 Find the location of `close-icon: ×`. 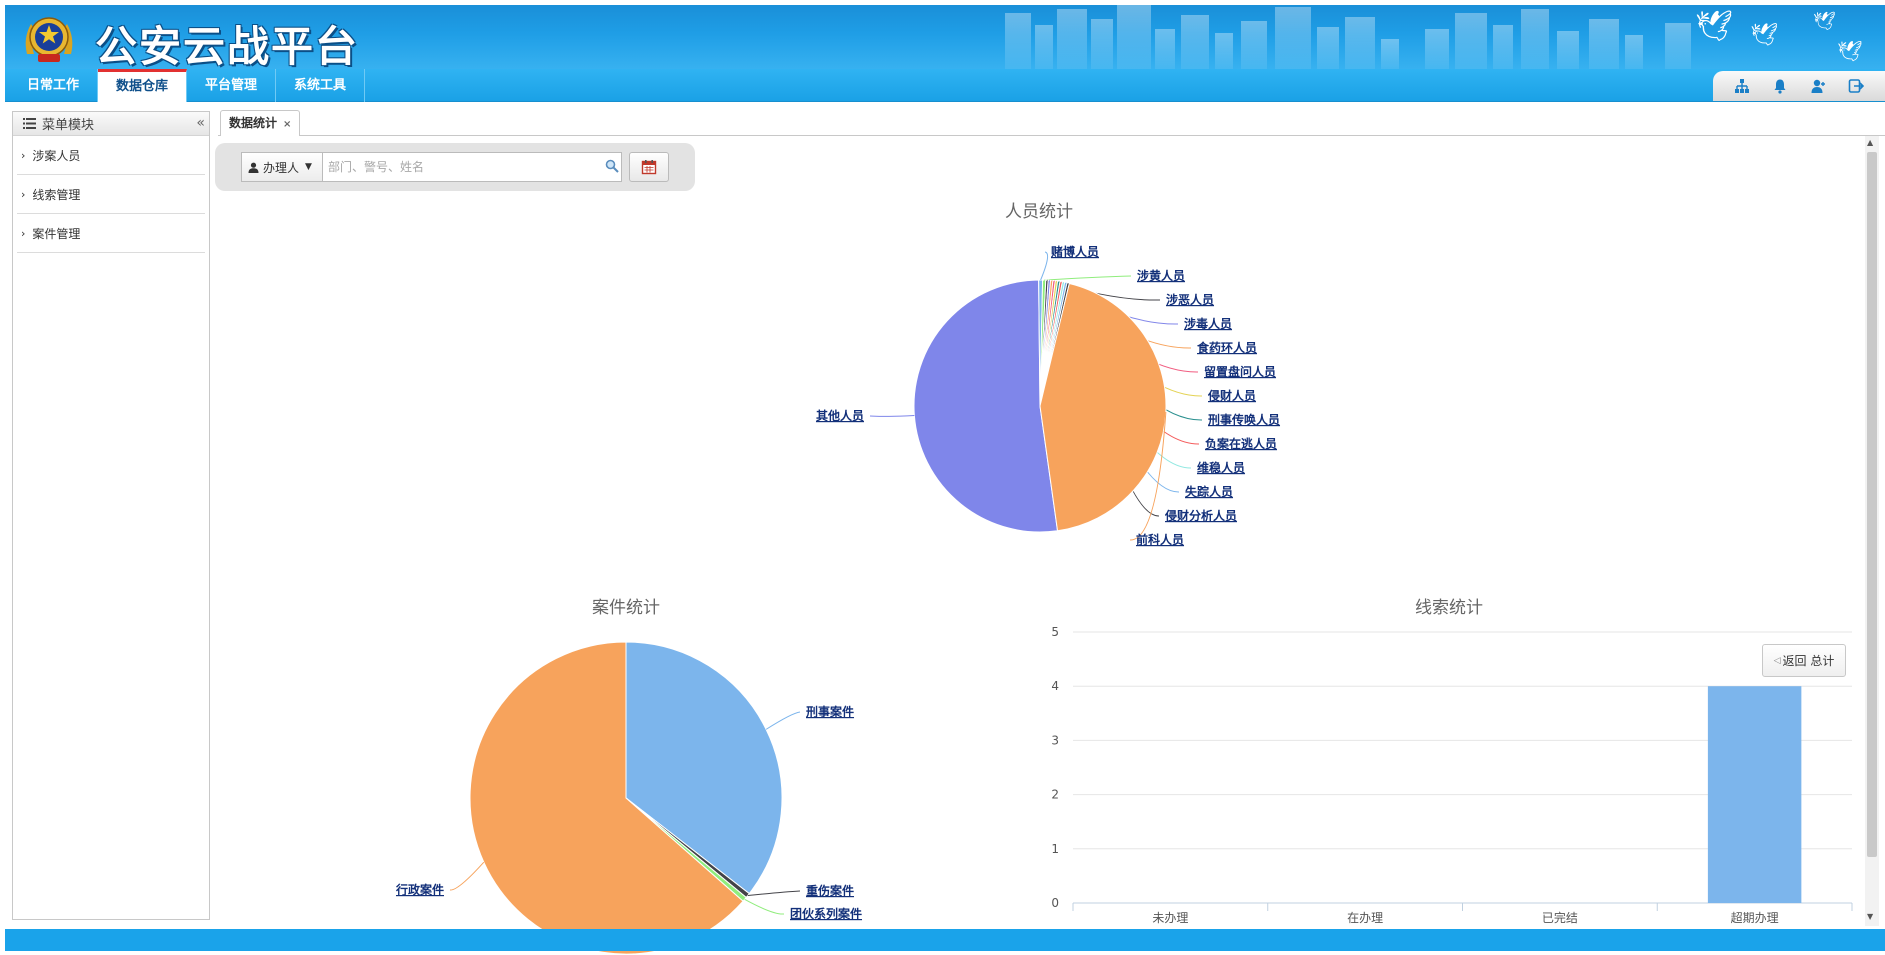

close-icon: × is located at coordinates (287, 124).